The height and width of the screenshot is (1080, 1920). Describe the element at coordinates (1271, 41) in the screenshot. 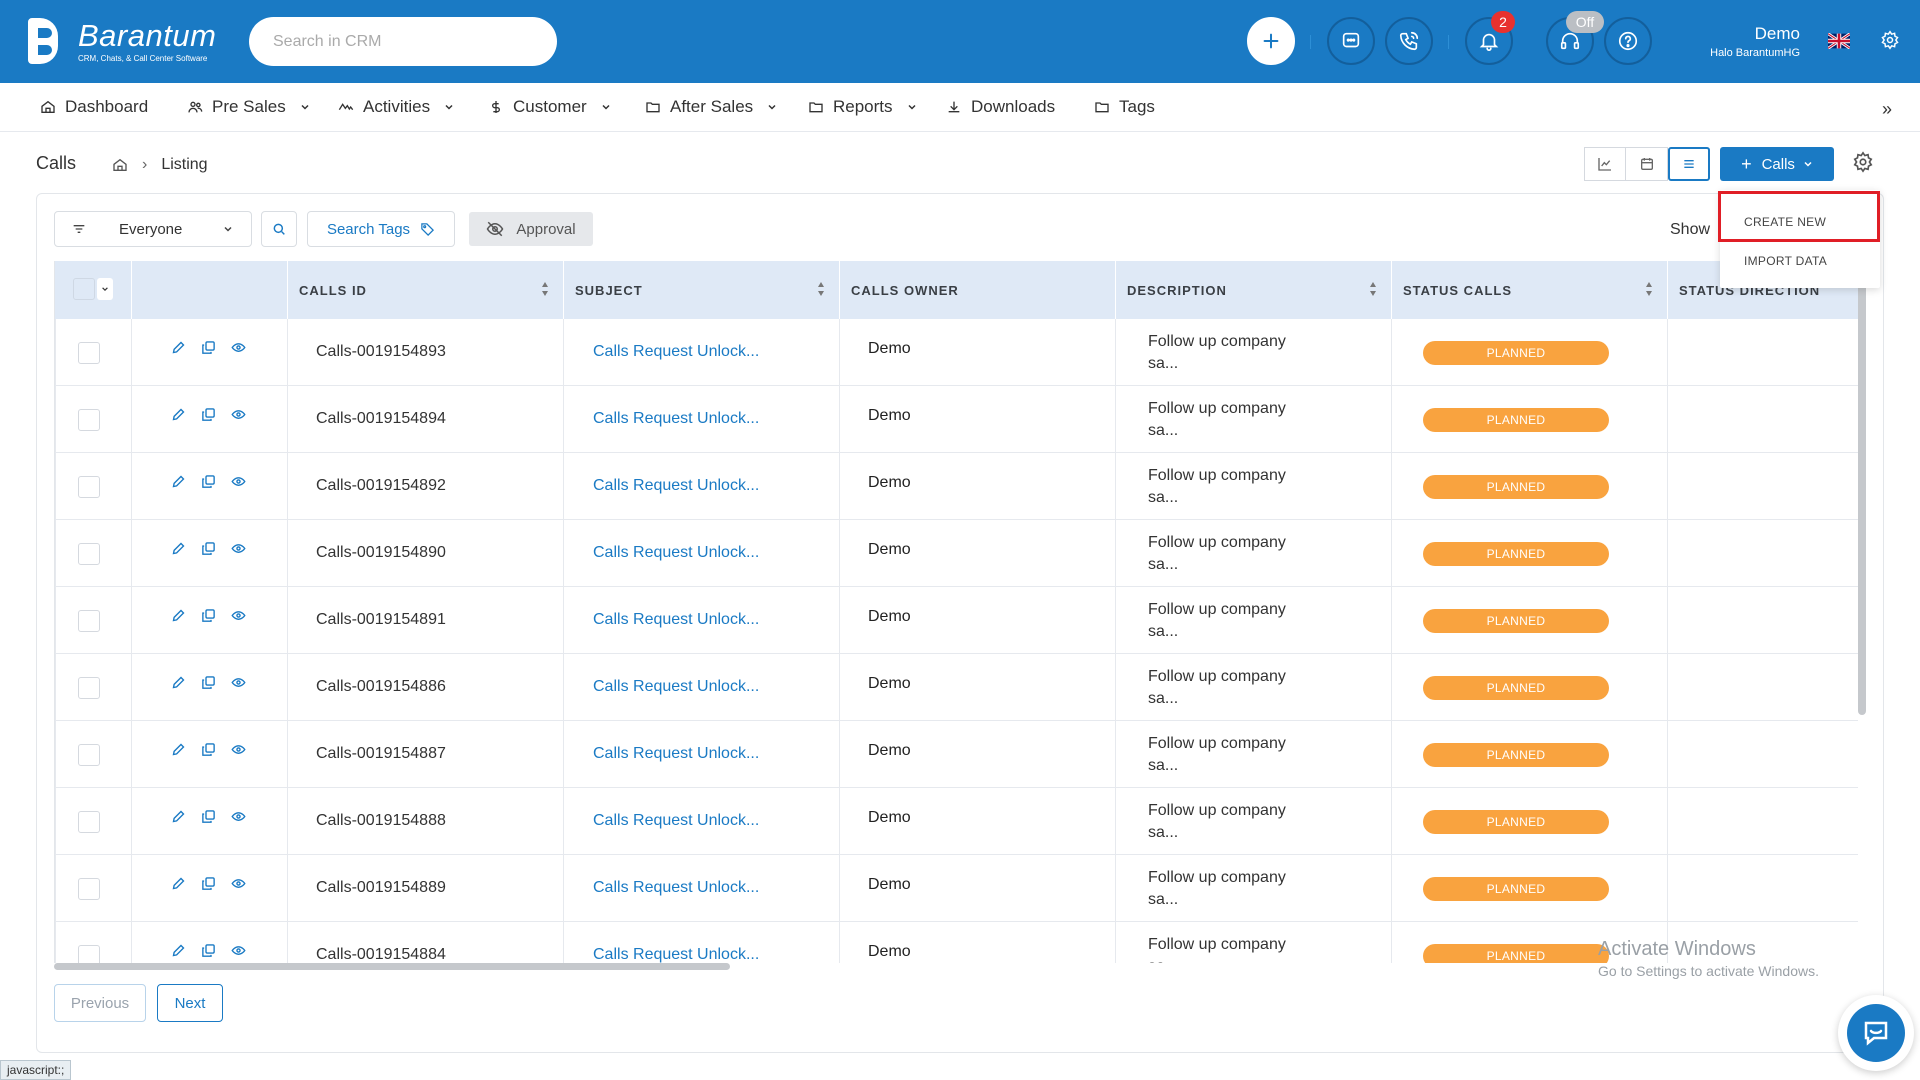

I see `quick-add-button` at that location.